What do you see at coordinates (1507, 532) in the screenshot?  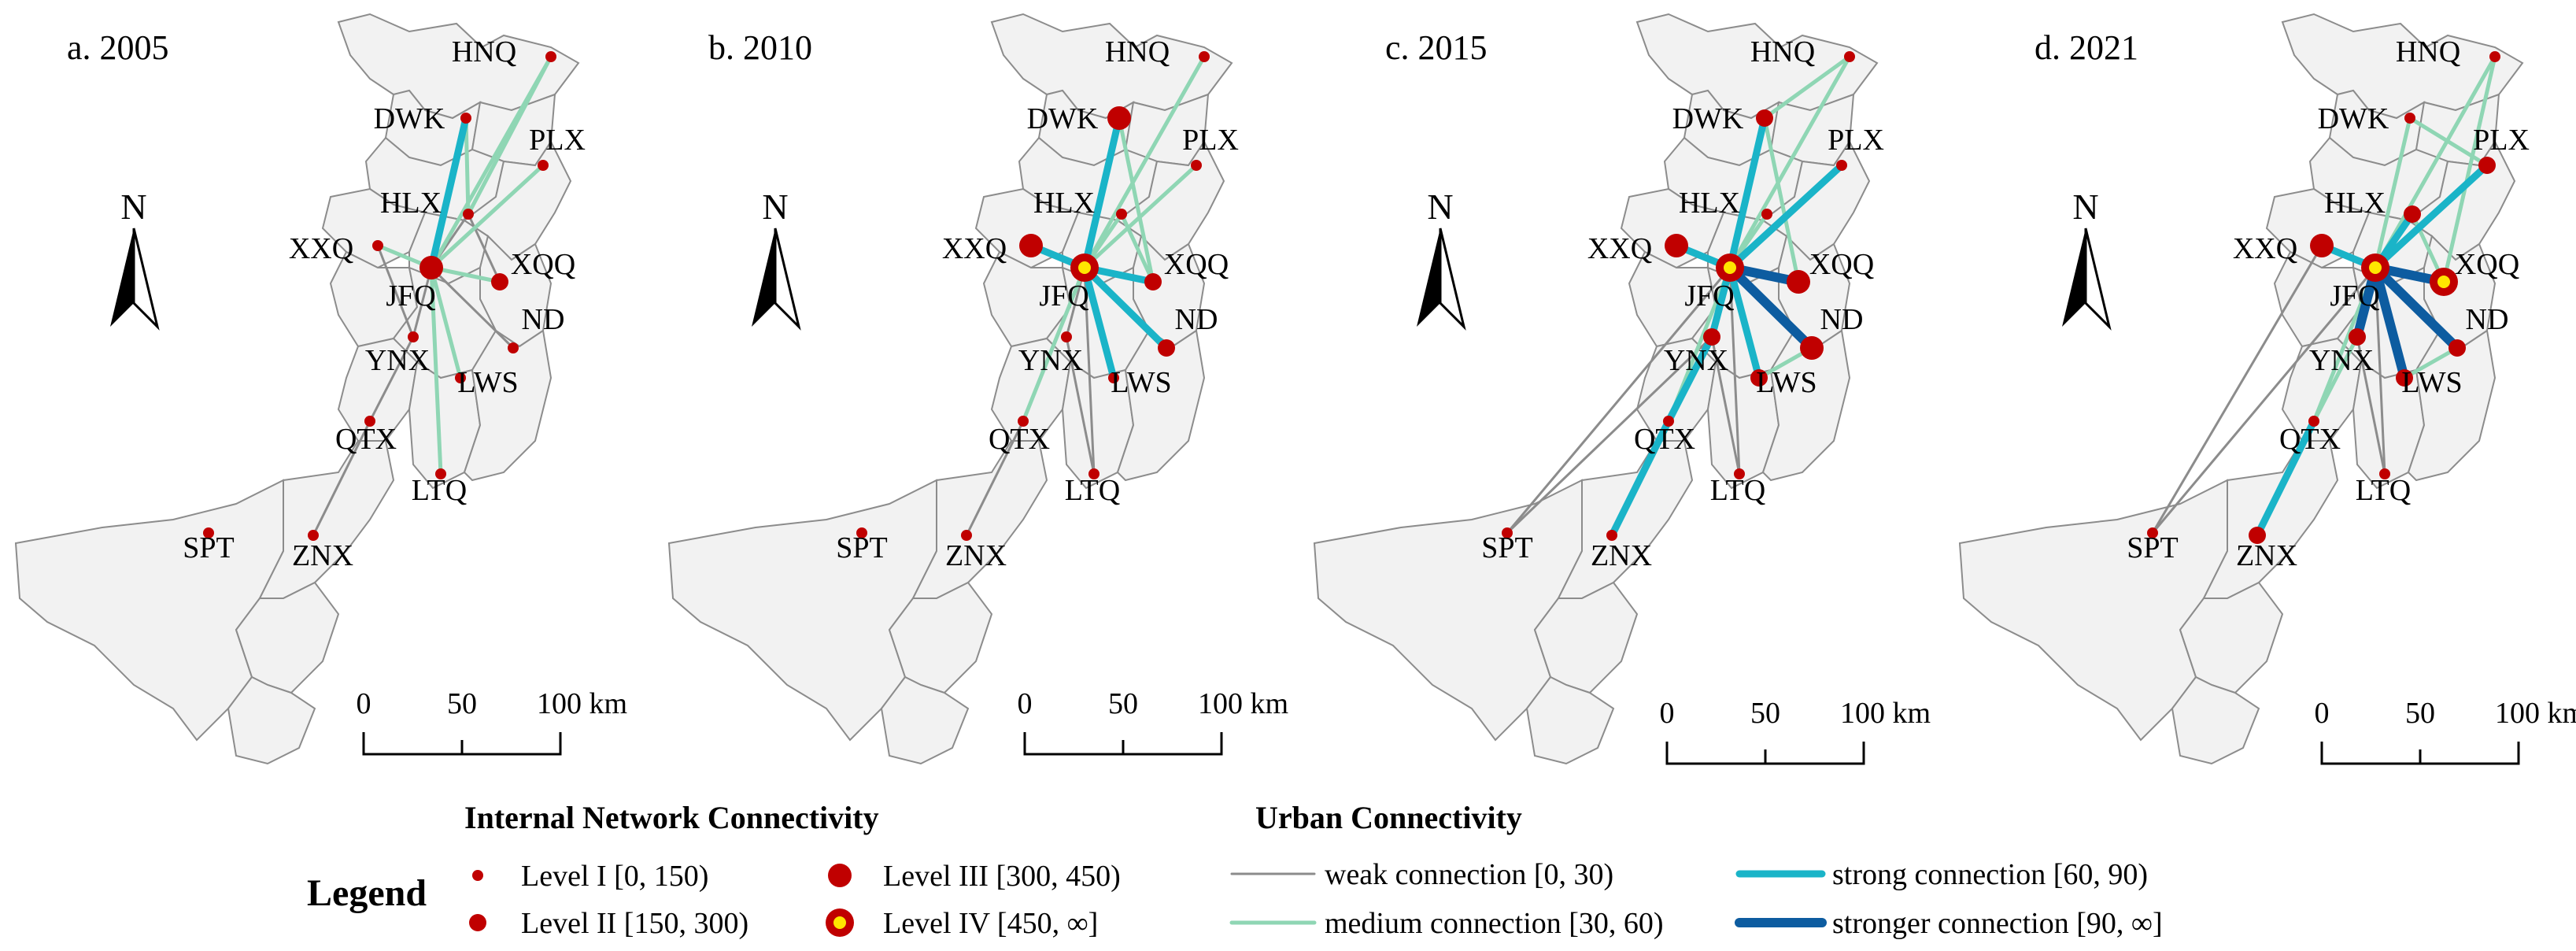 I see `city-node-spt` at bounding box center [1507, 532].